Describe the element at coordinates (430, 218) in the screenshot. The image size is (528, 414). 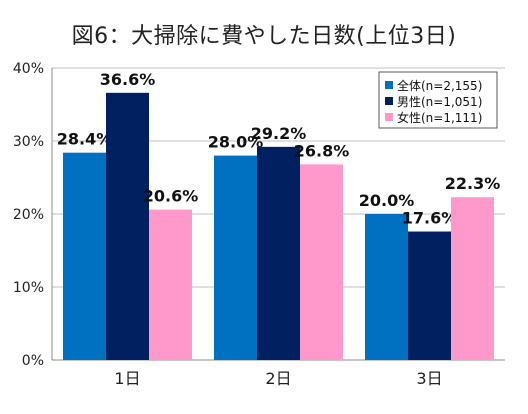
I see `data-label: 17.6%` at that location.